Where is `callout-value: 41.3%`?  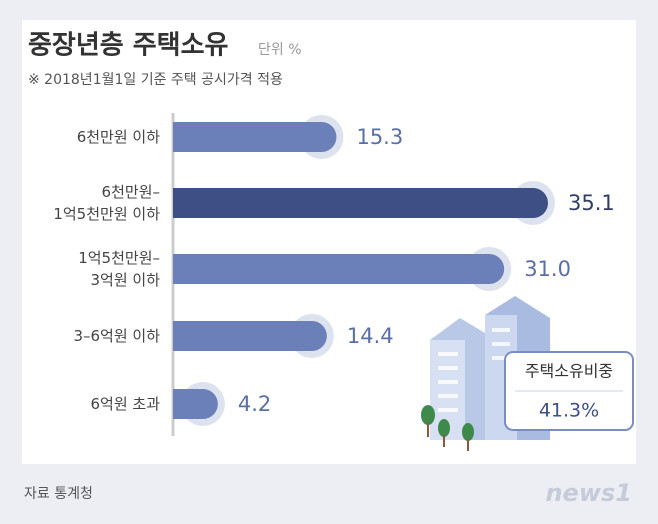
callout-value: 41.3% is located at coordinates (569, 411).